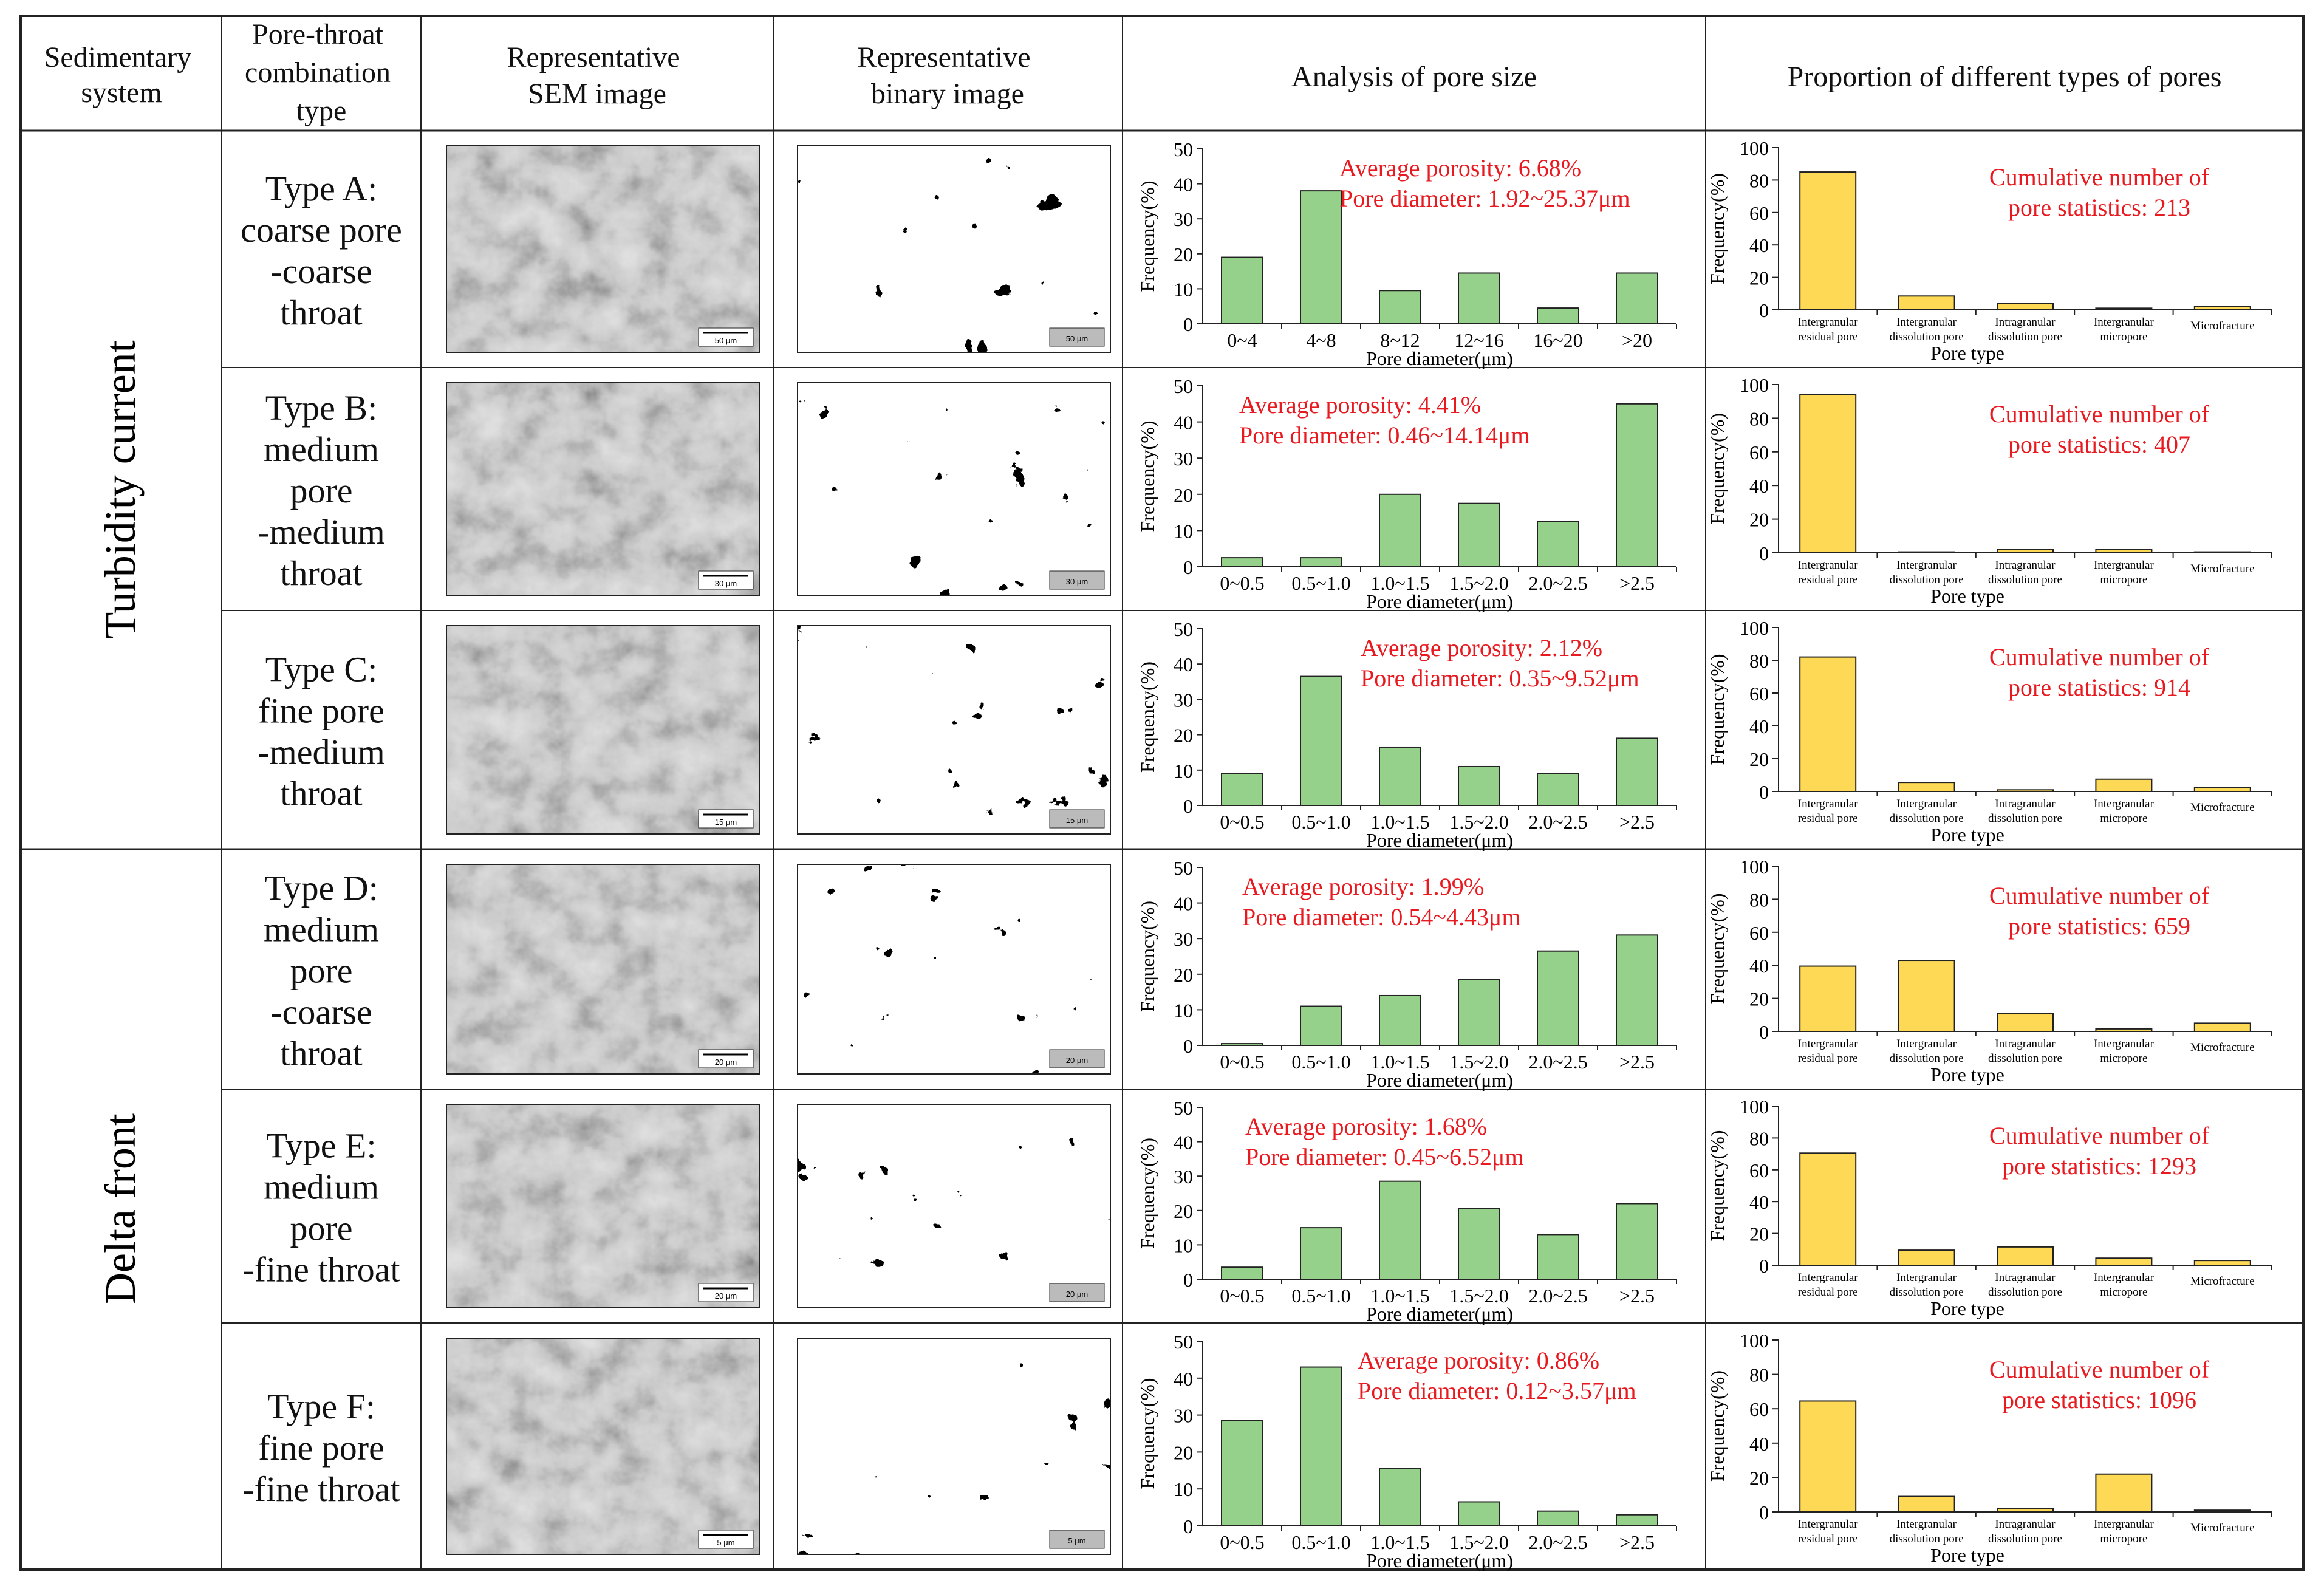 The width and height of the screenshot is (2324, 1586). What do you see at coordinates (1147, 1193) in the screenshot?
I see `size-y-axis-label: Frequency(%)` at bounding box center [1147, 1193].